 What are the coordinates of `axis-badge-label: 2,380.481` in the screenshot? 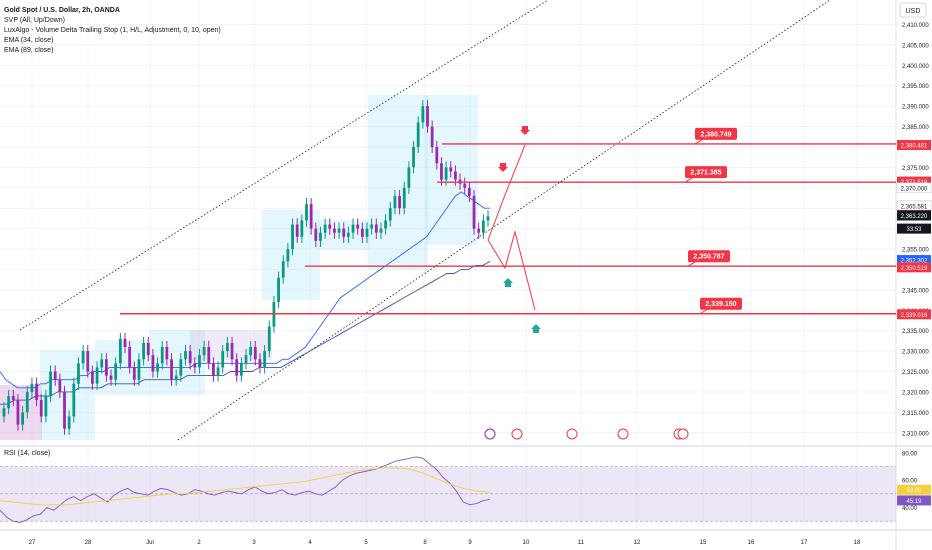 It's located at (914, 147).